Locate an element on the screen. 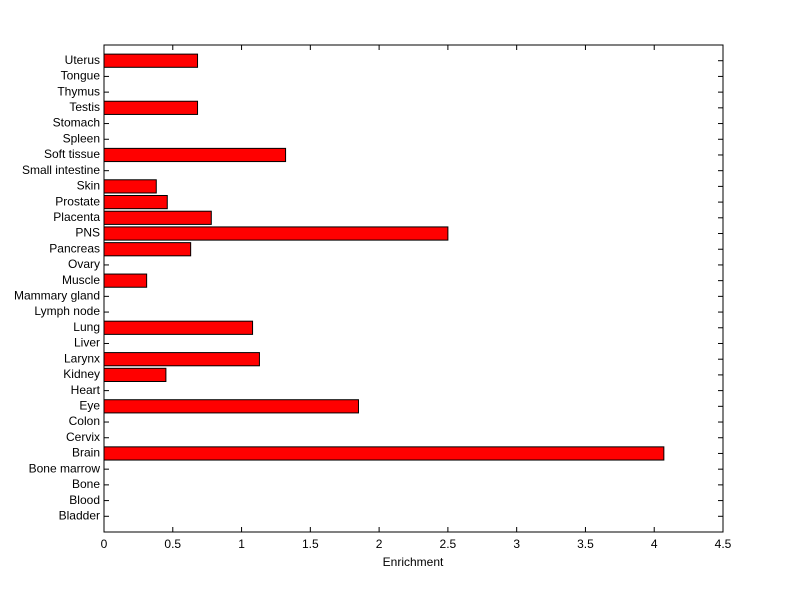  y-tick-label: Blood is located at coordinates (84, 500).